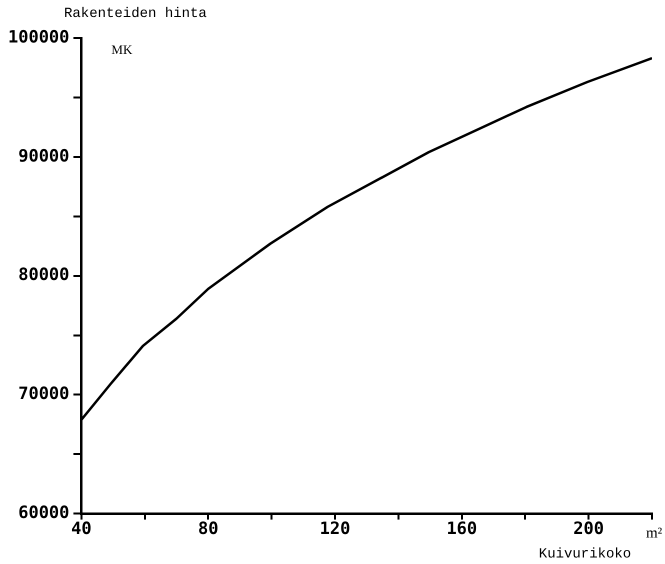  Describe the element at coordinates (81, 529) in the screenshot. I see `x-tick-label: 40` at that location.